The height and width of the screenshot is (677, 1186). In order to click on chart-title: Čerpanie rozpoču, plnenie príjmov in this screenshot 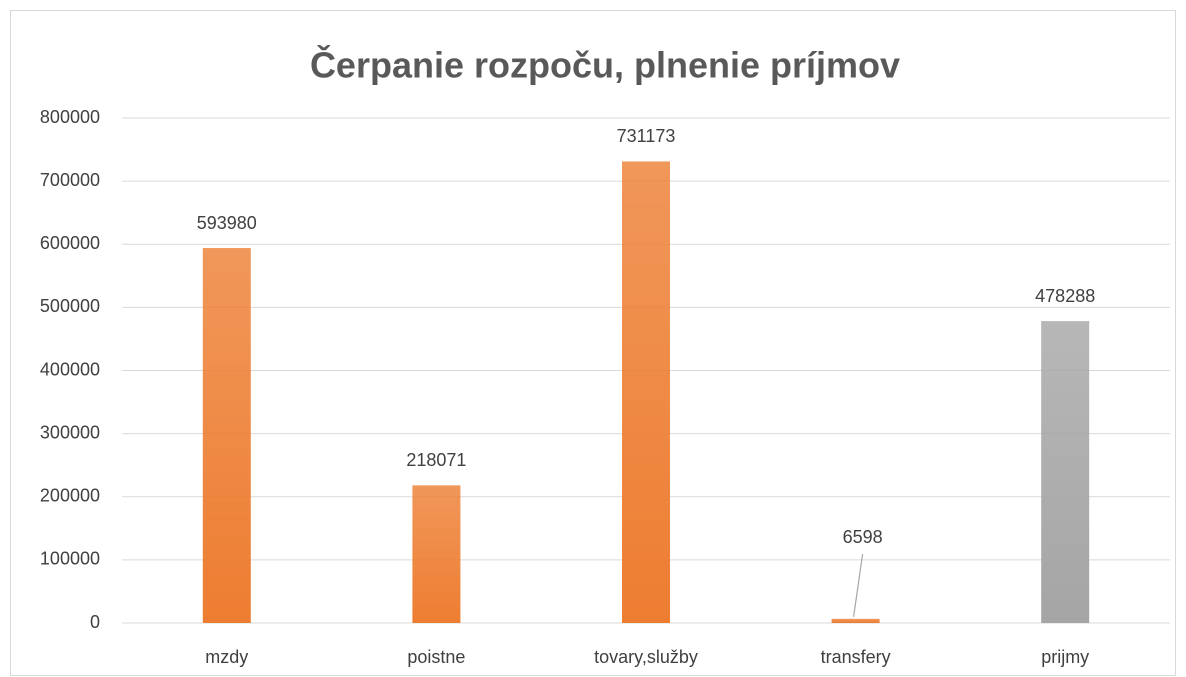, I will do `click(605, 65)`.